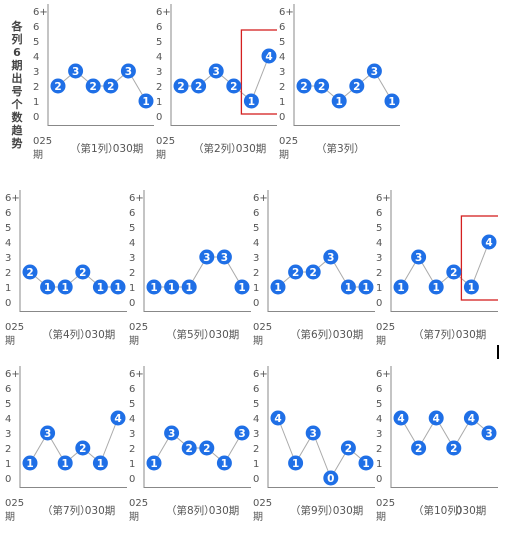  Describe the element at coordinates (17, 85) in the screenshot. I see `page-title: 各列6期出号个数趋势` at that location.